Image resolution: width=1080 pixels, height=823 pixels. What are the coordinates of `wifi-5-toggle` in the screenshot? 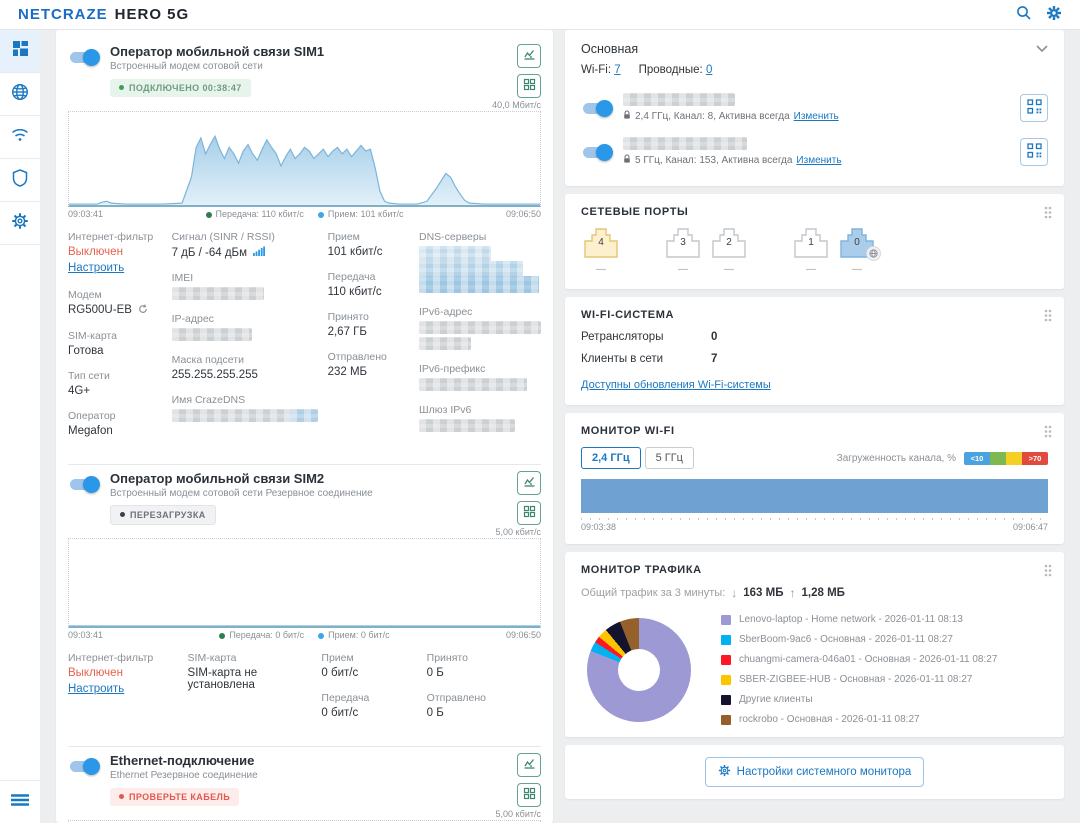 It's located at (597, 152).